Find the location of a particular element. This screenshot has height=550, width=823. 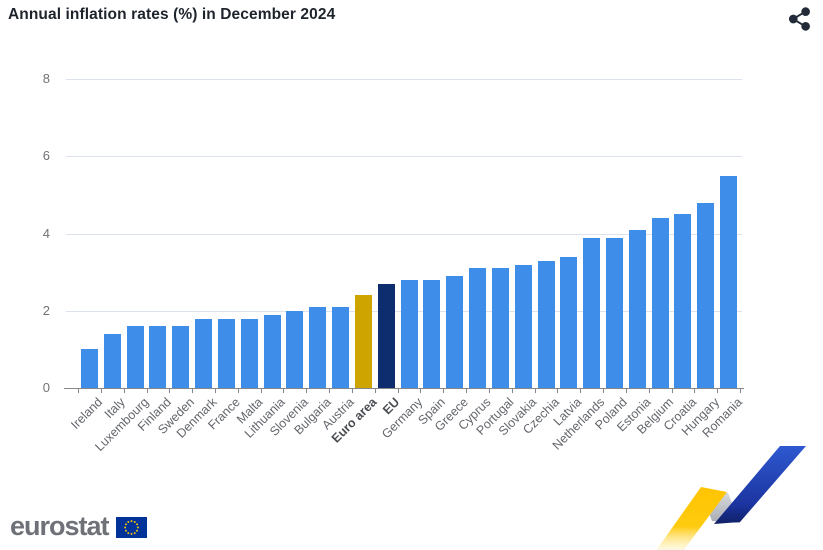

bar-malta is located at coordinates (249, 353).